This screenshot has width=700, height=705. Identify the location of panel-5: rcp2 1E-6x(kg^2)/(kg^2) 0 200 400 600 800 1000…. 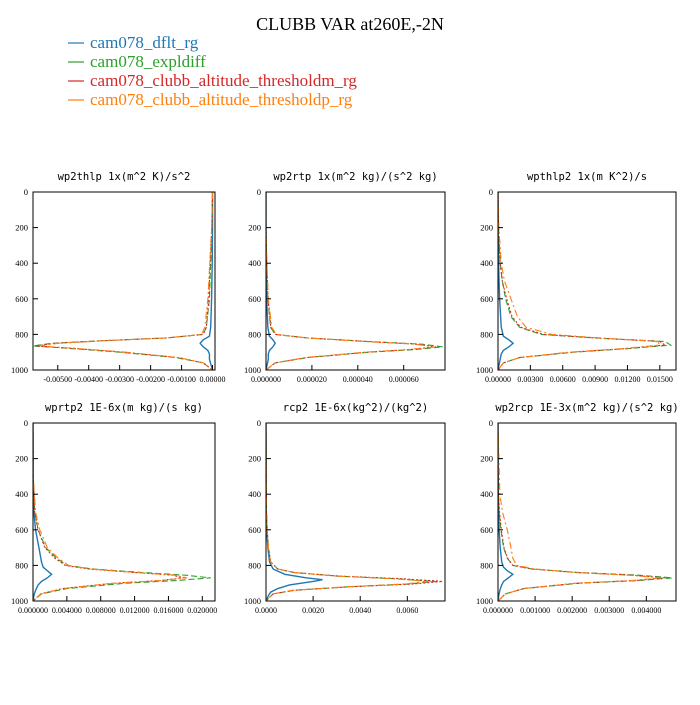
(345, 508).